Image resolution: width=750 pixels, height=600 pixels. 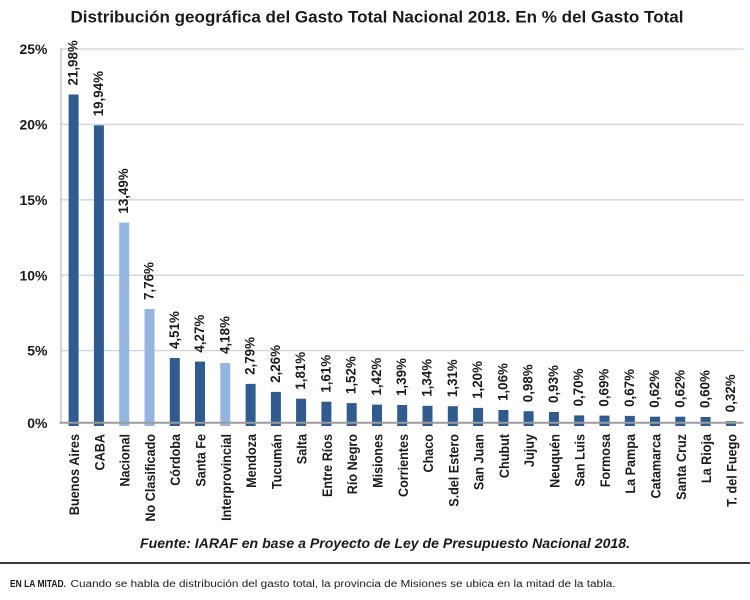 I want to click on svg-text: 21,98%, so click(x=73, y=63).